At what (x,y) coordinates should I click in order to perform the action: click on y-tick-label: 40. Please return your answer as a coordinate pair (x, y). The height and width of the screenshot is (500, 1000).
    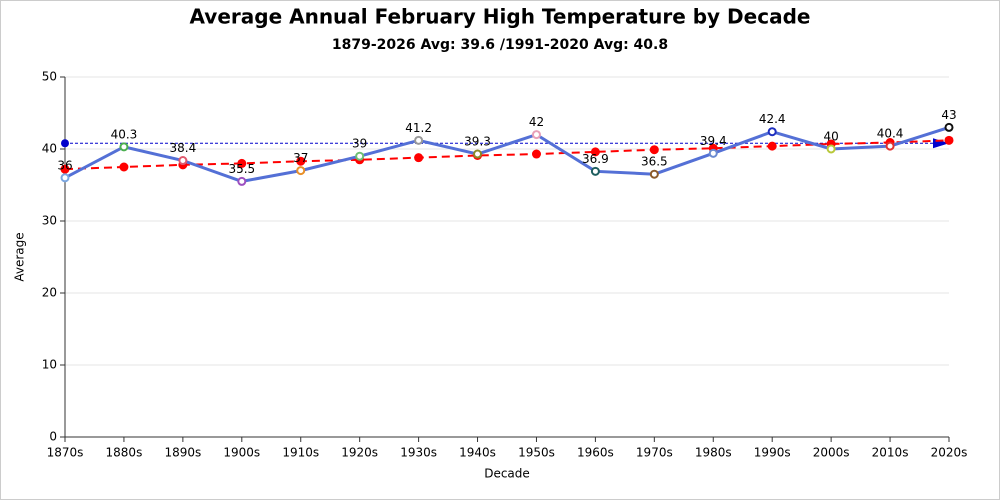
    Looking at the image, I should click on (49, 149).